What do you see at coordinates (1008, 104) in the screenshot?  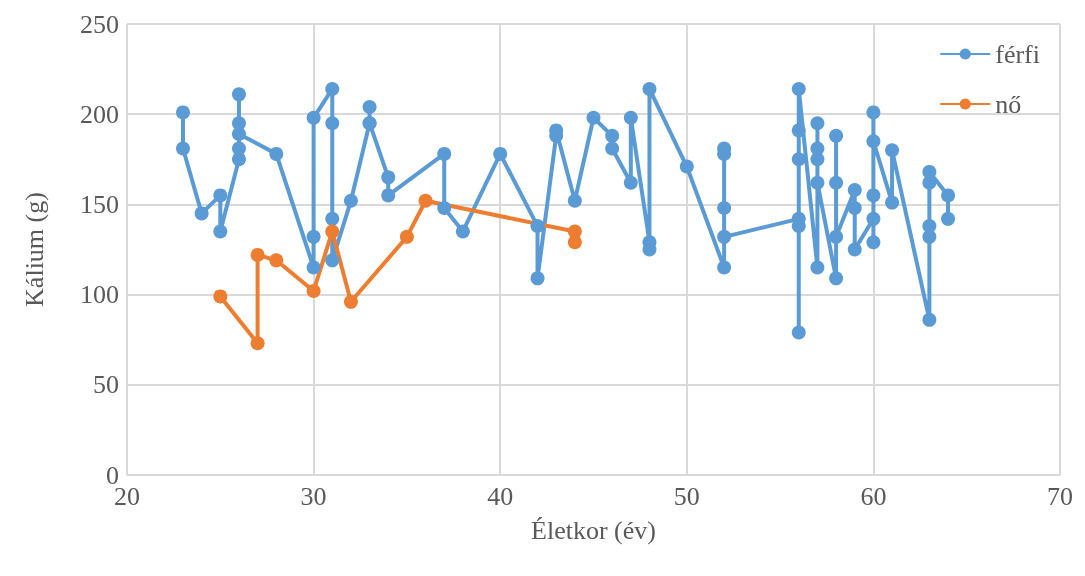 I see `legend-label: nő` at bounding box center [1008, 104].